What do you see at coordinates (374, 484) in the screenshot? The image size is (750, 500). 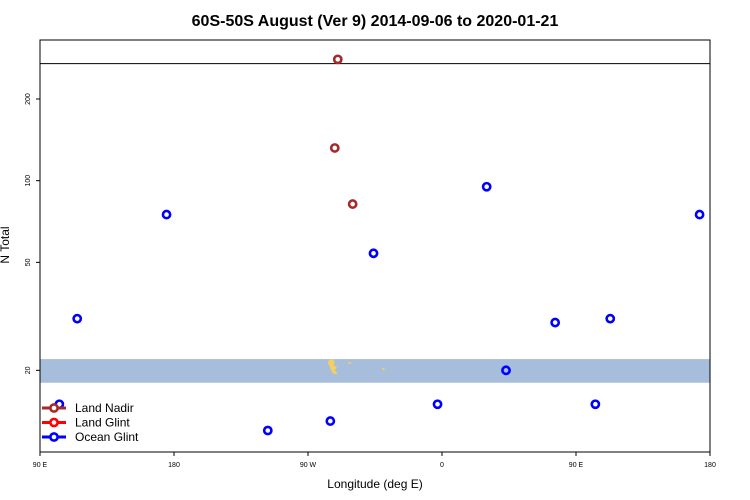 I see `x-axis-label: Longitude (deg E)` at bounding box center [374, 484].